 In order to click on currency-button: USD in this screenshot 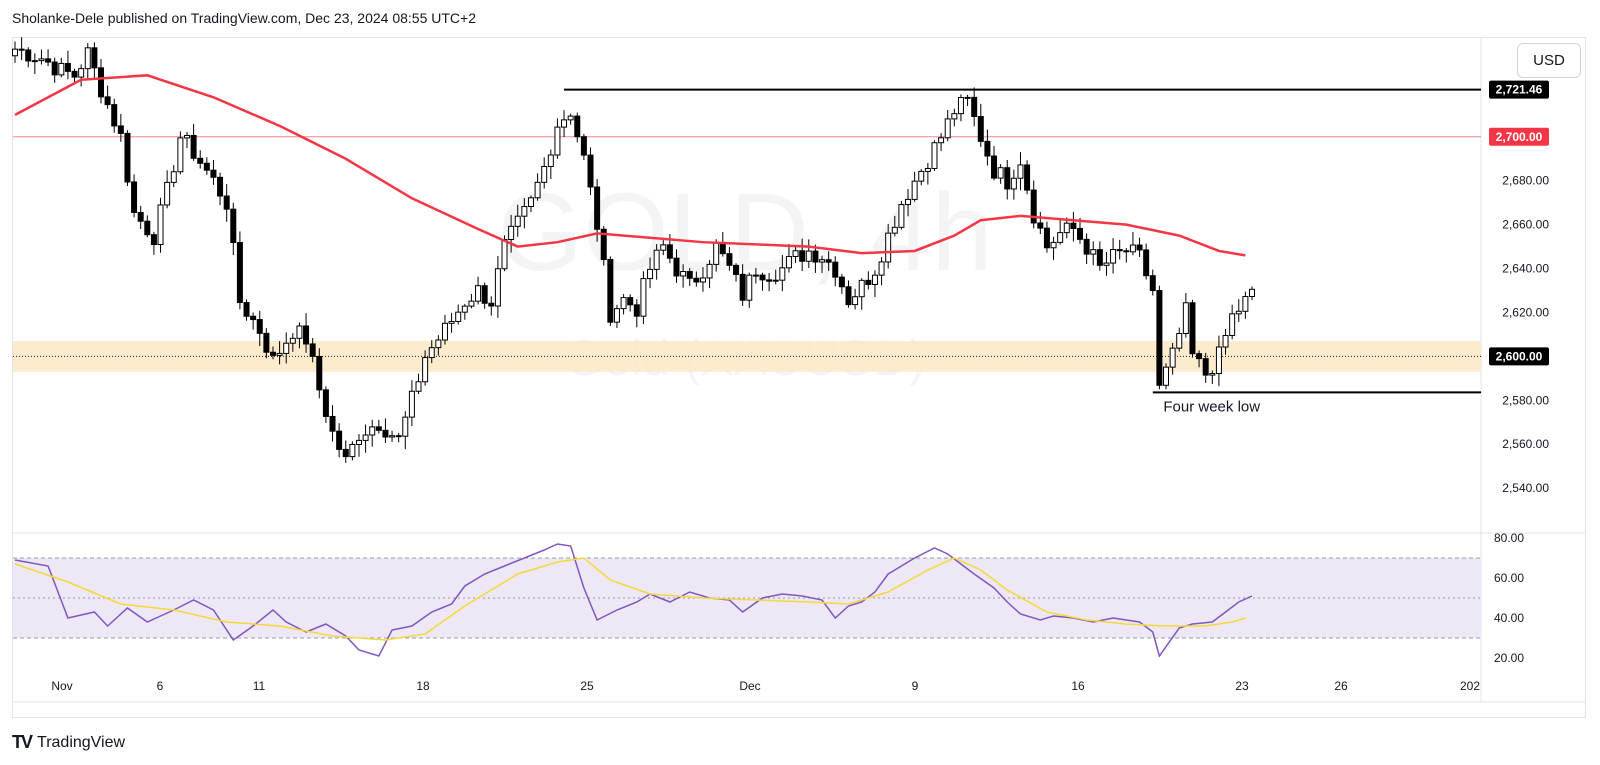, I will do `click(1549, 60)`.